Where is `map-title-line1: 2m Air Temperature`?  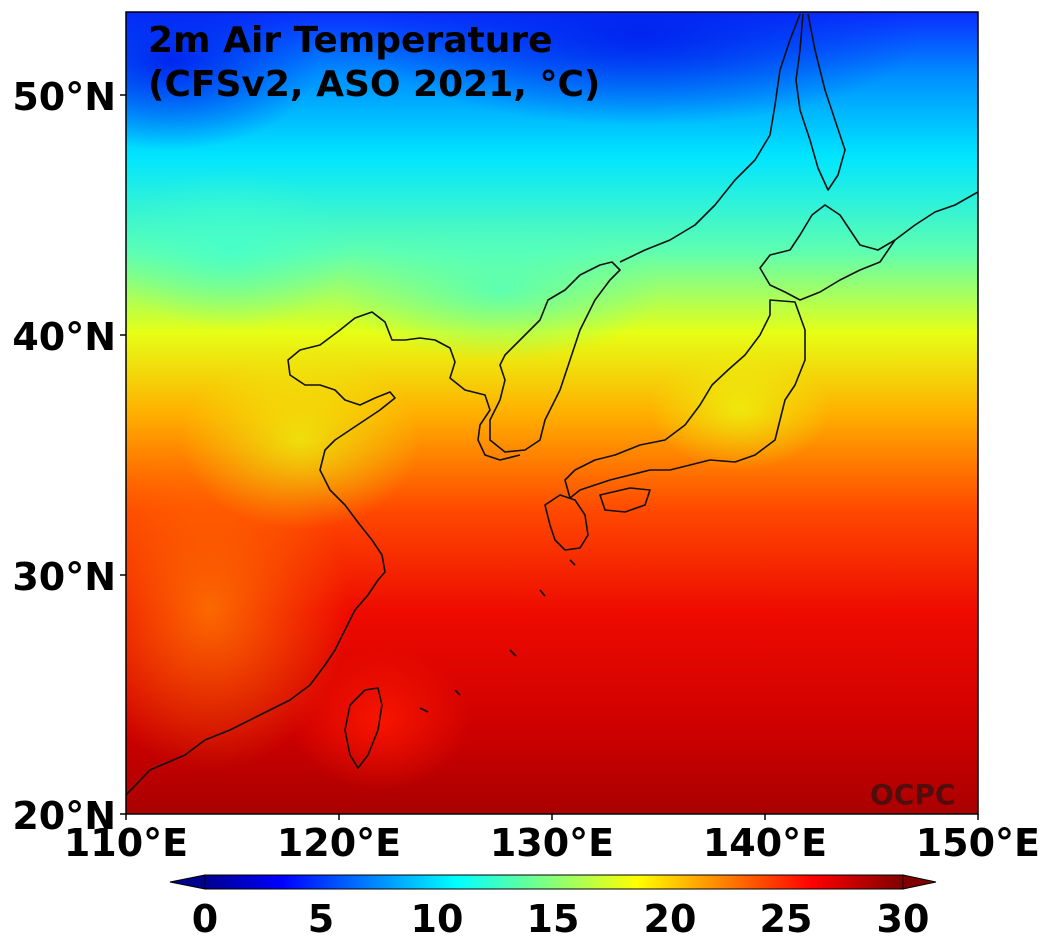
map-title-line1: 2m Air Temperature is located at coordinates (350, 40).